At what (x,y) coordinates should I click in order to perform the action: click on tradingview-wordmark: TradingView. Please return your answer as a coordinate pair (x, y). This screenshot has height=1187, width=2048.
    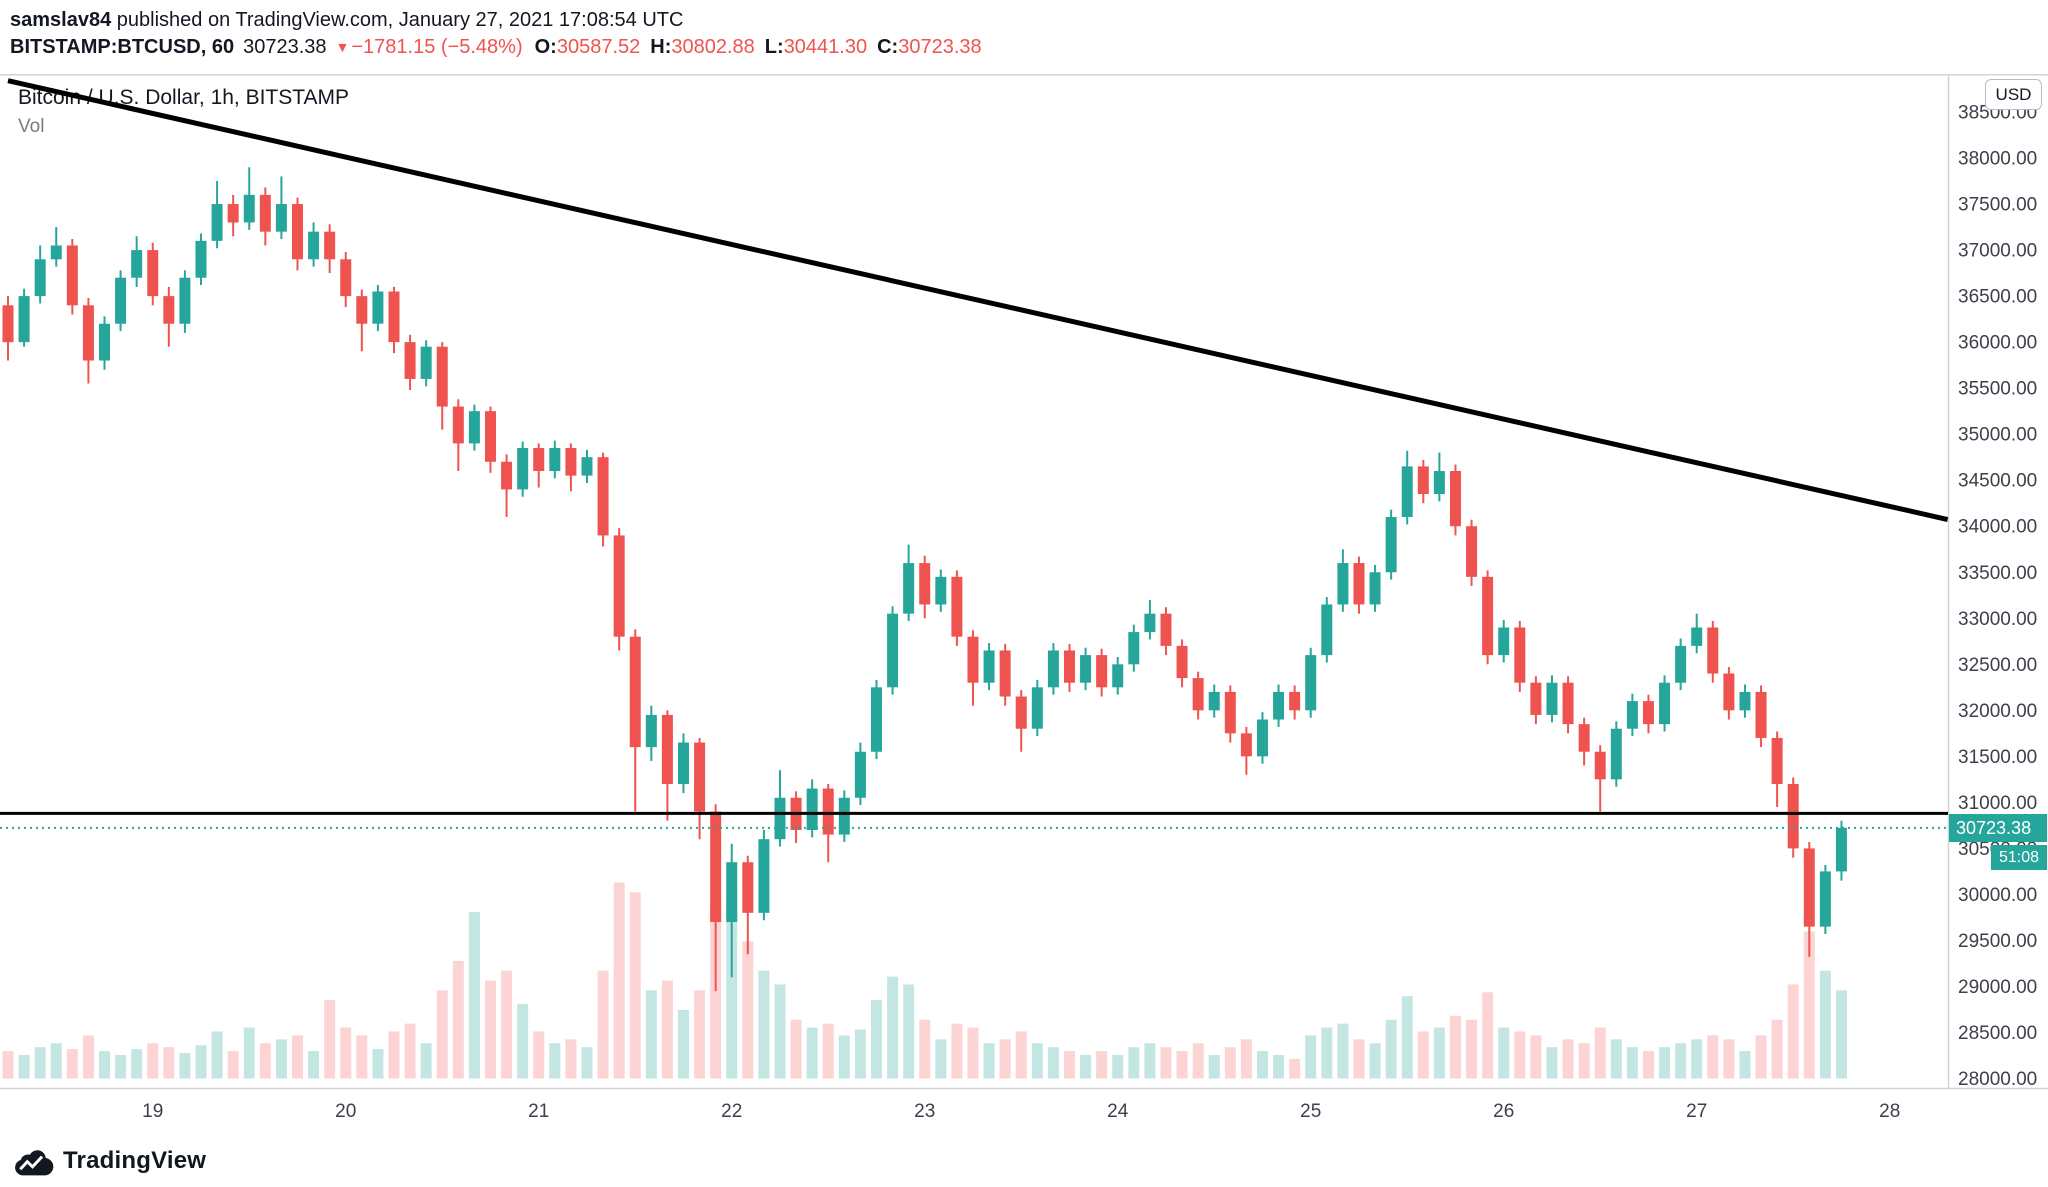
    Looking at the image, I should click on (135, 1160).